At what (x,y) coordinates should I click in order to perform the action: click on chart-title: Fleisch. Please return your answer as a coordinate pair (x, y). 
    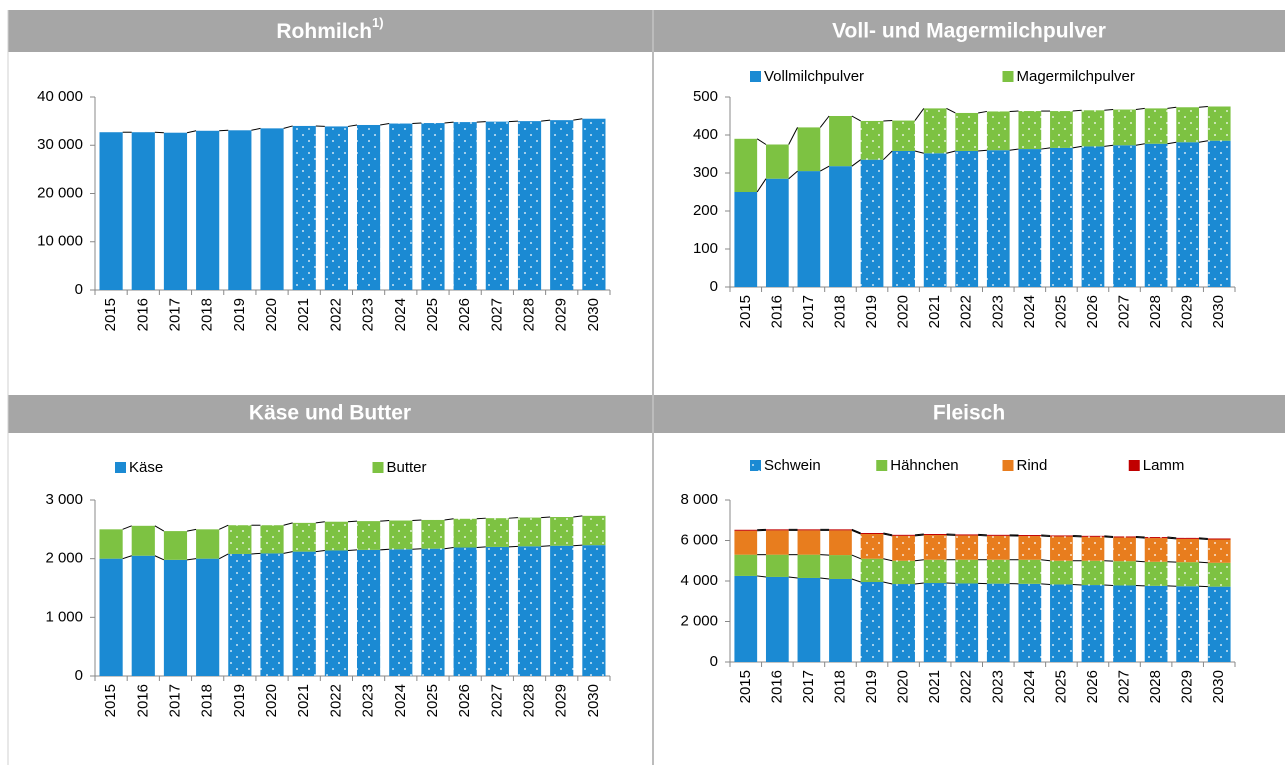
    Looking at the image, I should click on (969, 413).